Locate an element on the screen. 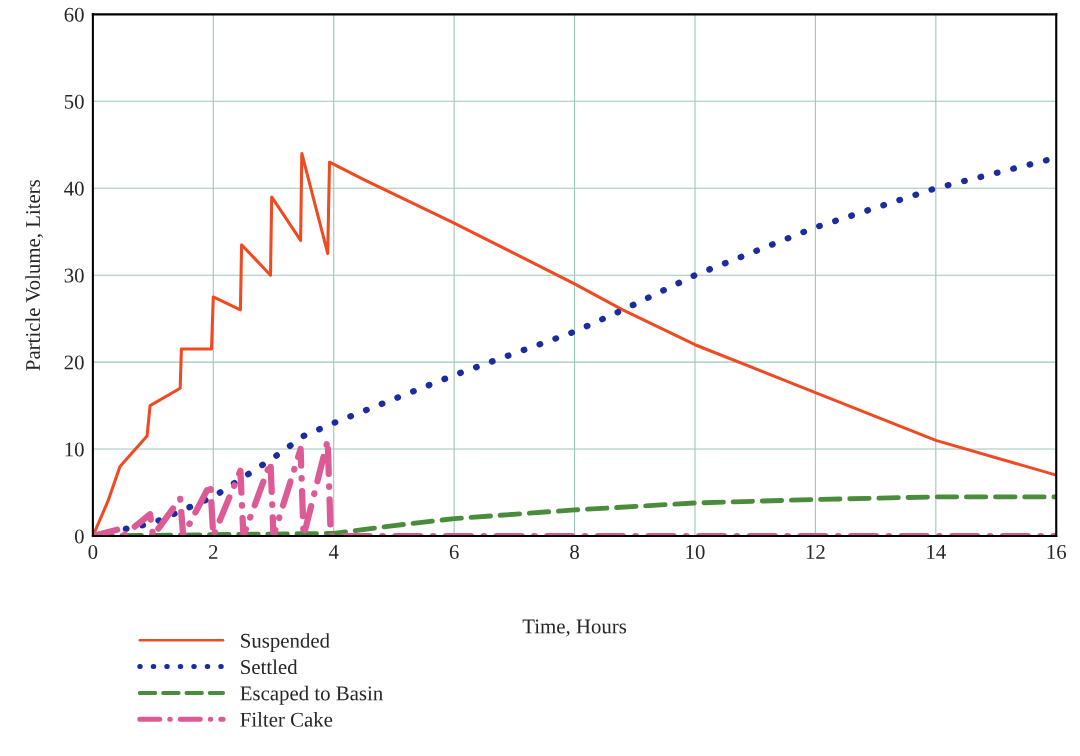 The width and height of the screenshot is (1080, 756). y-tick-label: 0 is located at coordinates (79, 536).